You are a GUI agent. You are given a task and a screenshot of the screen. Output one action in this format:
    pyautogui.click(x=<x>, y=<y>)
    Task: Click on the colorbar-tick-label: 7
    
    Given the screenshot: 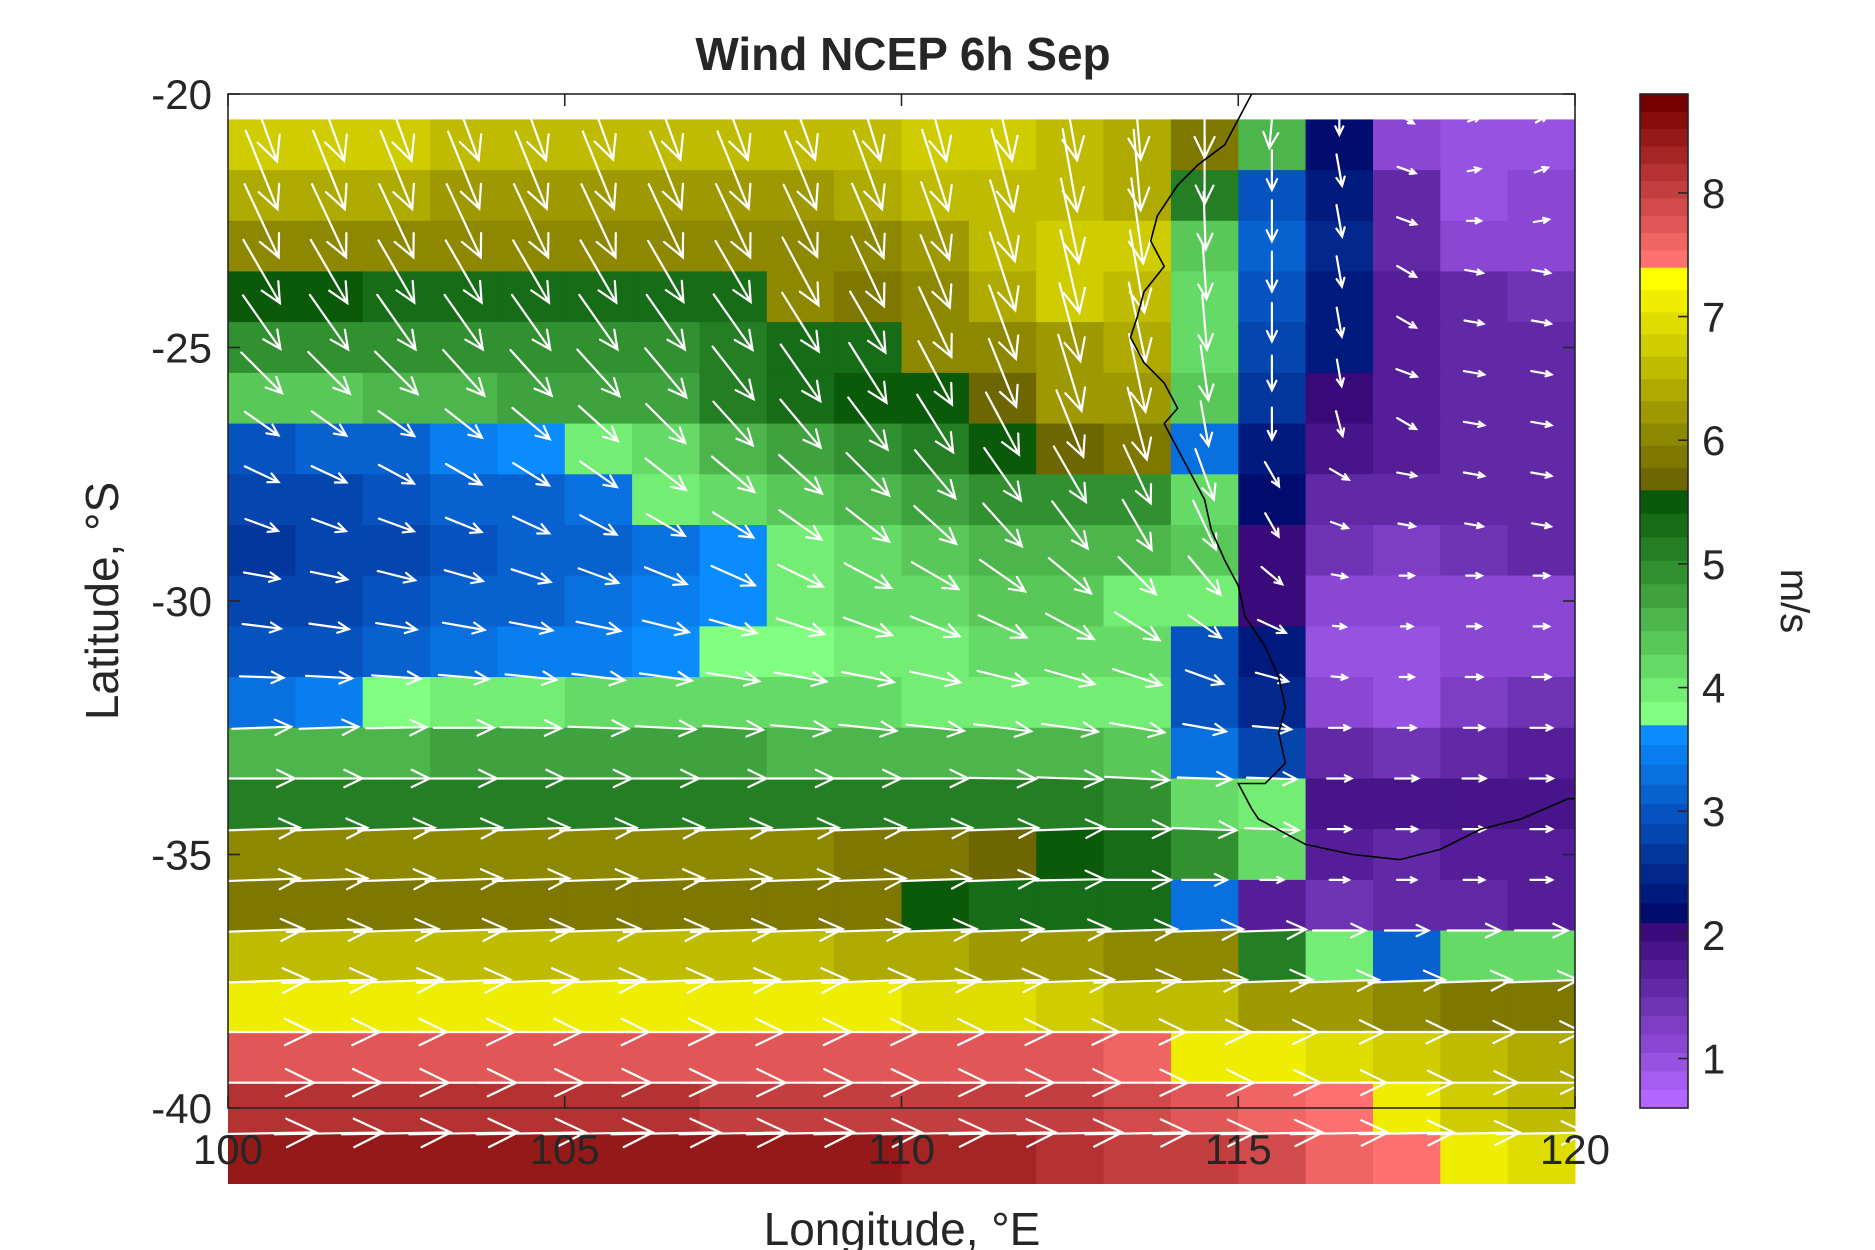 What is the action you would take?
    pyautogui.click(x=1713, y=317)
    